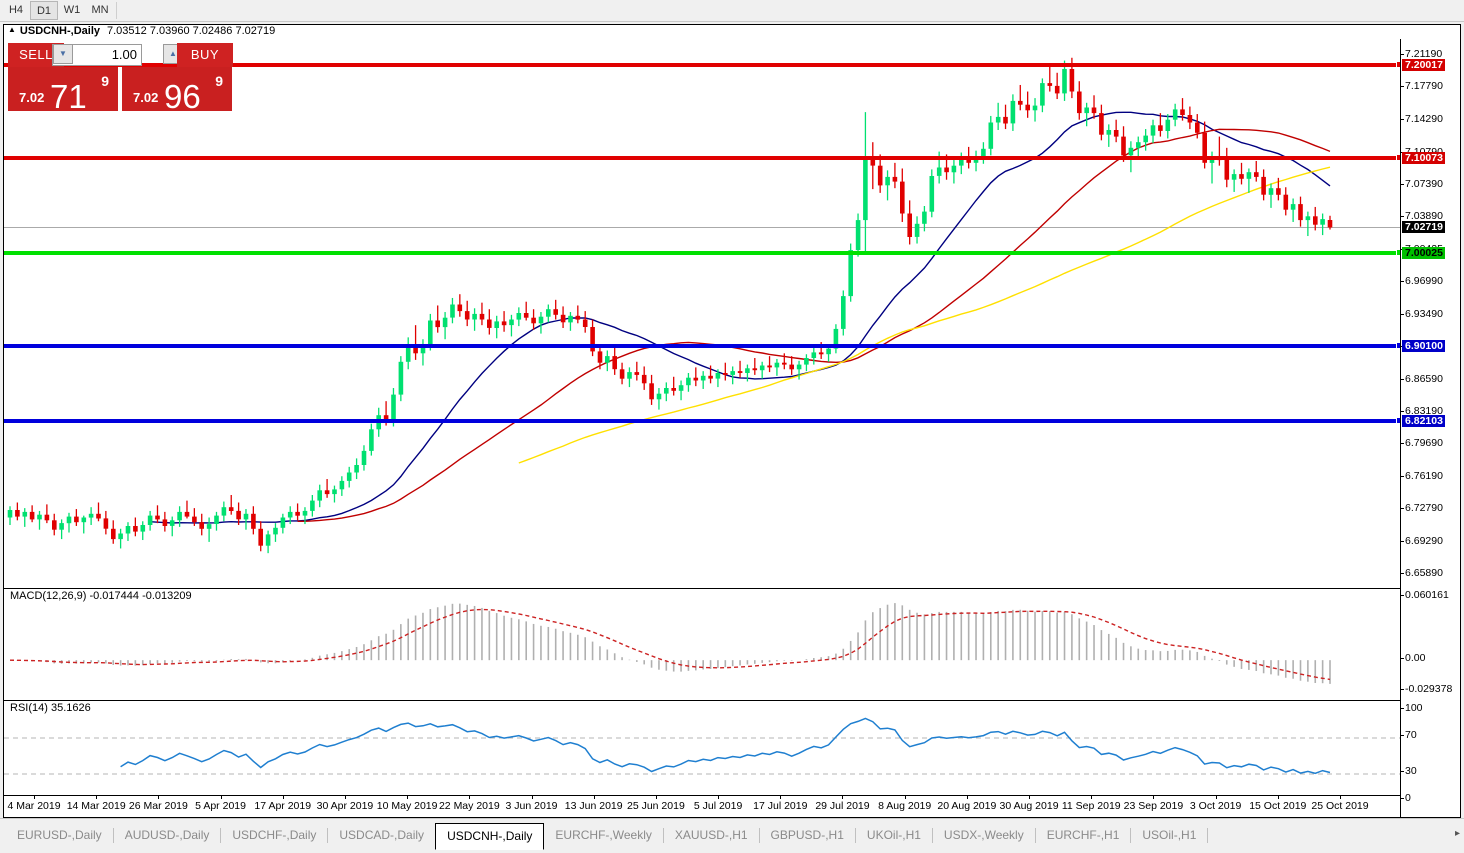  Describe the element at coordinates (1423, 65) in the screenshot. I see `price-tag-red: 7.20017` at that location.